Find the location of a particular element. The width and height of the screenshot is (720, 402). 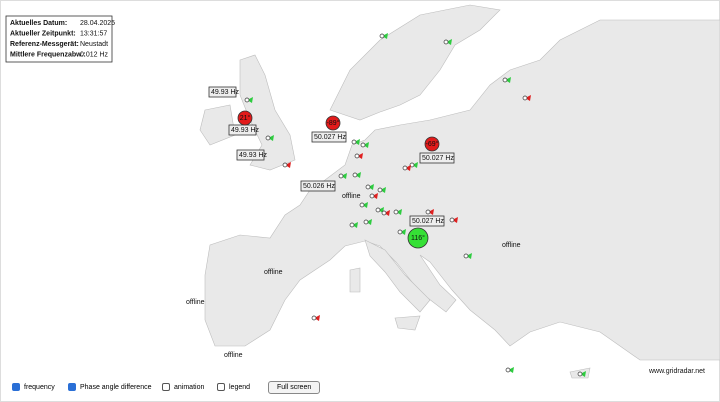

checkbox-label: legend is located at coordinates (240, 387).